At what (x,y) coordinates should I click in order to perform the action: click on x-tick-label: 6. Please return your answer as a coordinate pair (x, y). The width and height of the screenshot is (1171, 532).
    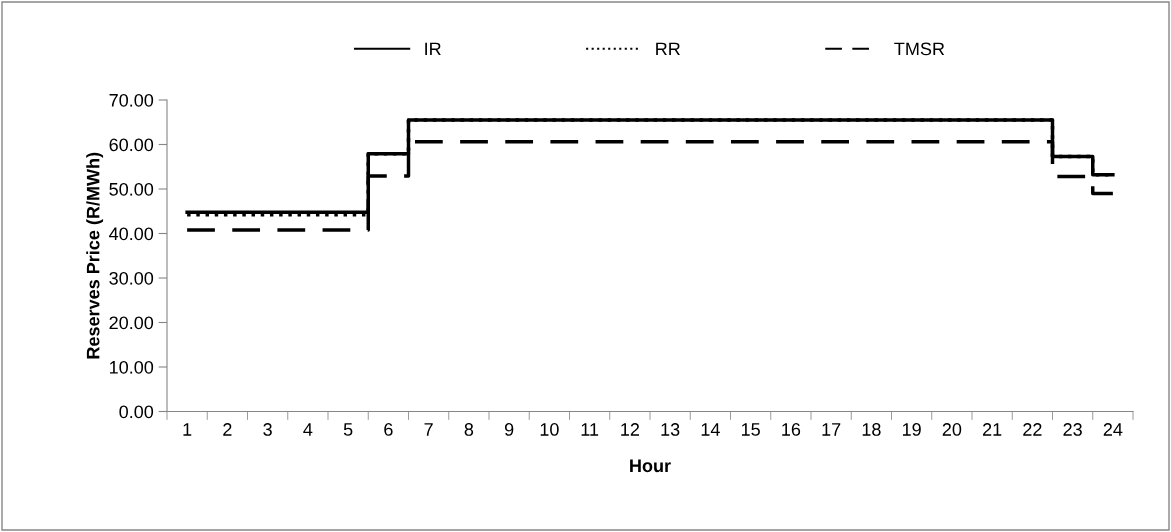
    Looking at the image, I should click on (388, 429).